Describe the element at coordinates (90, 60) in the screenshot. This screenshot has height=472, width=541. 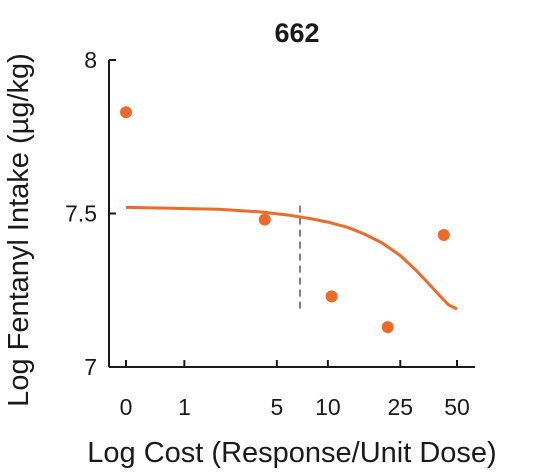
I see `y-tick-label: 8` at that location.